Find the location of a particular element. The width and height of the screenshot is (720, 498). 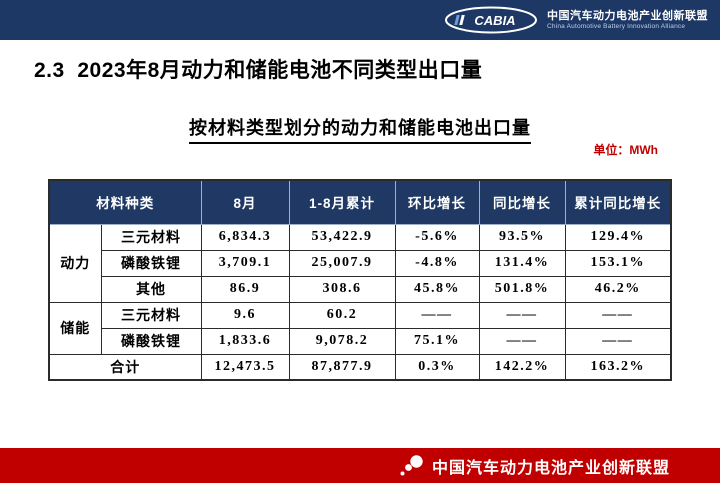

table-header-row: 材料种类 8月 1-8月累计 环比增长 同比增长 累计同比增长 is located at coordinates (360, 202).